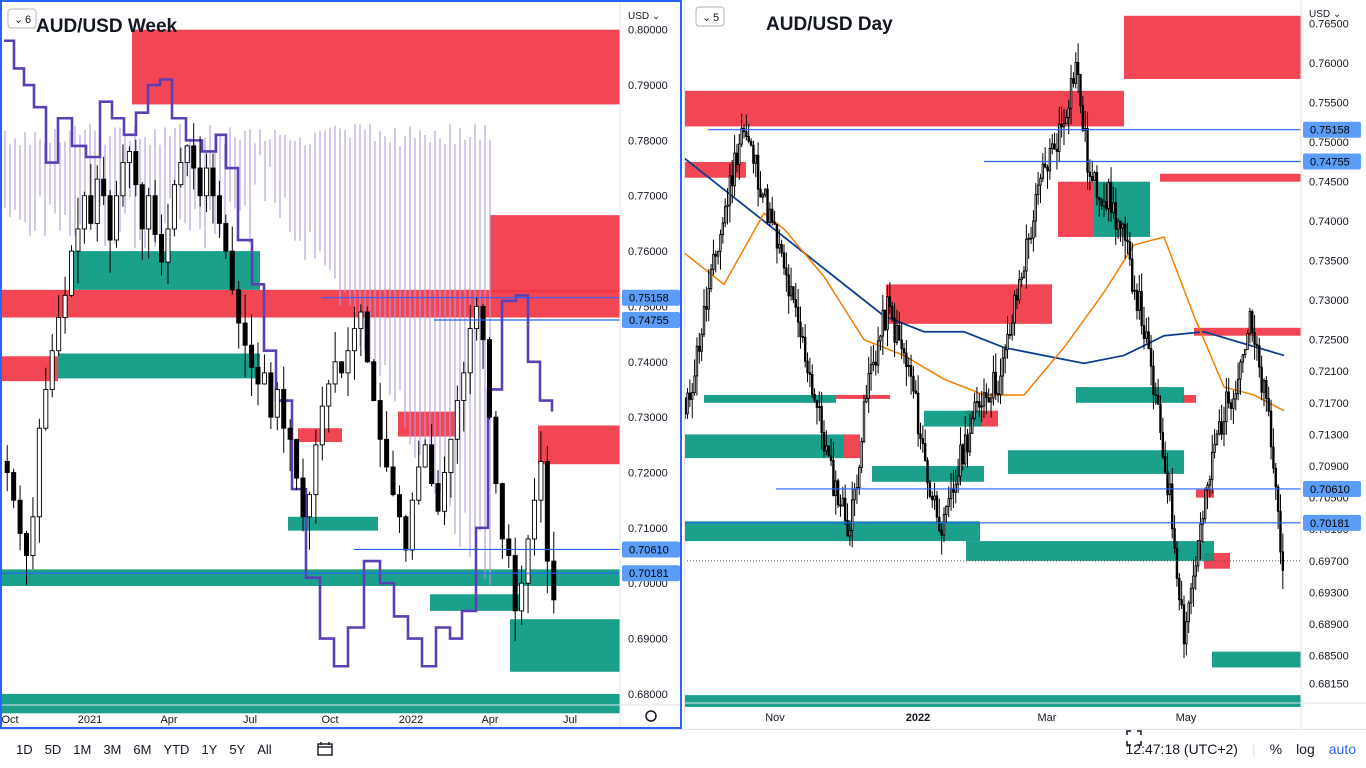  What do you see at coordinates (1133, 738) in the screenshot?
I see `fullscreen-icon` at bounding box center [1133, 738].